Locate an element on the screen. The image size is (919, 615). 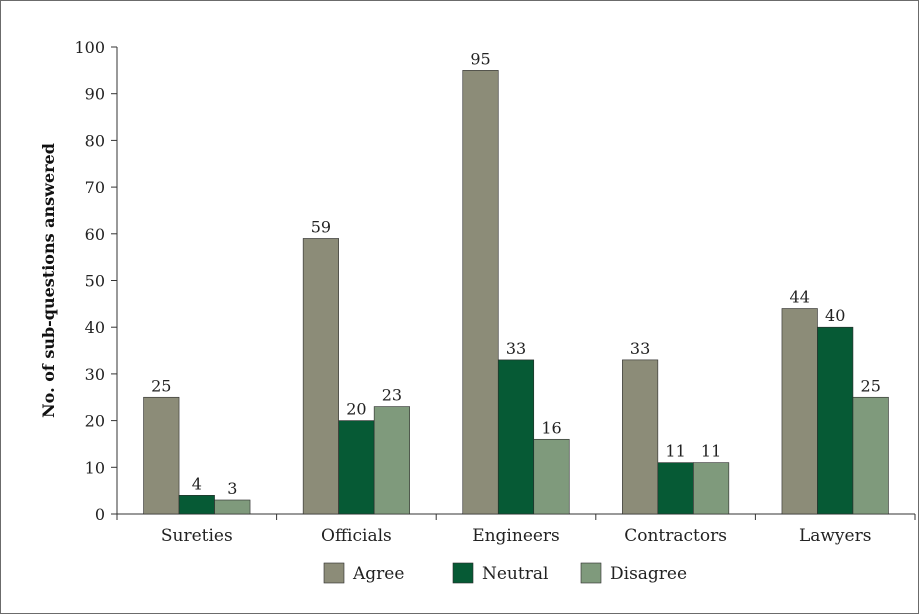
legend-label-agree: Agree is located at coordinates (378, 574).